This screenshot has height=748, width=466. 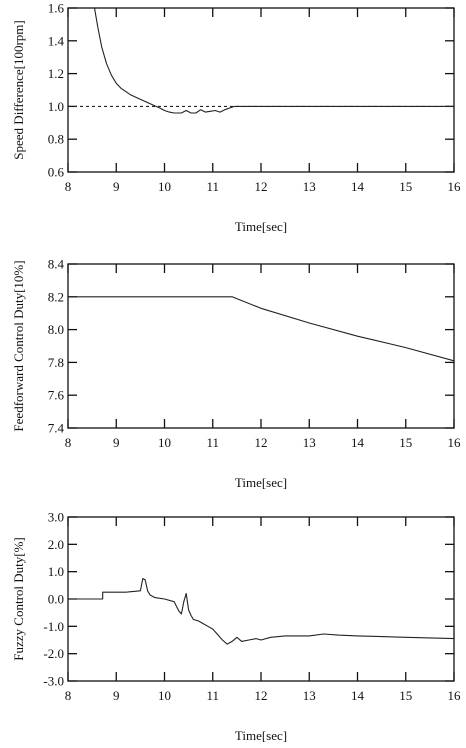 I want to click on y-tick-label: -2.0, so click(x=53, y=653).